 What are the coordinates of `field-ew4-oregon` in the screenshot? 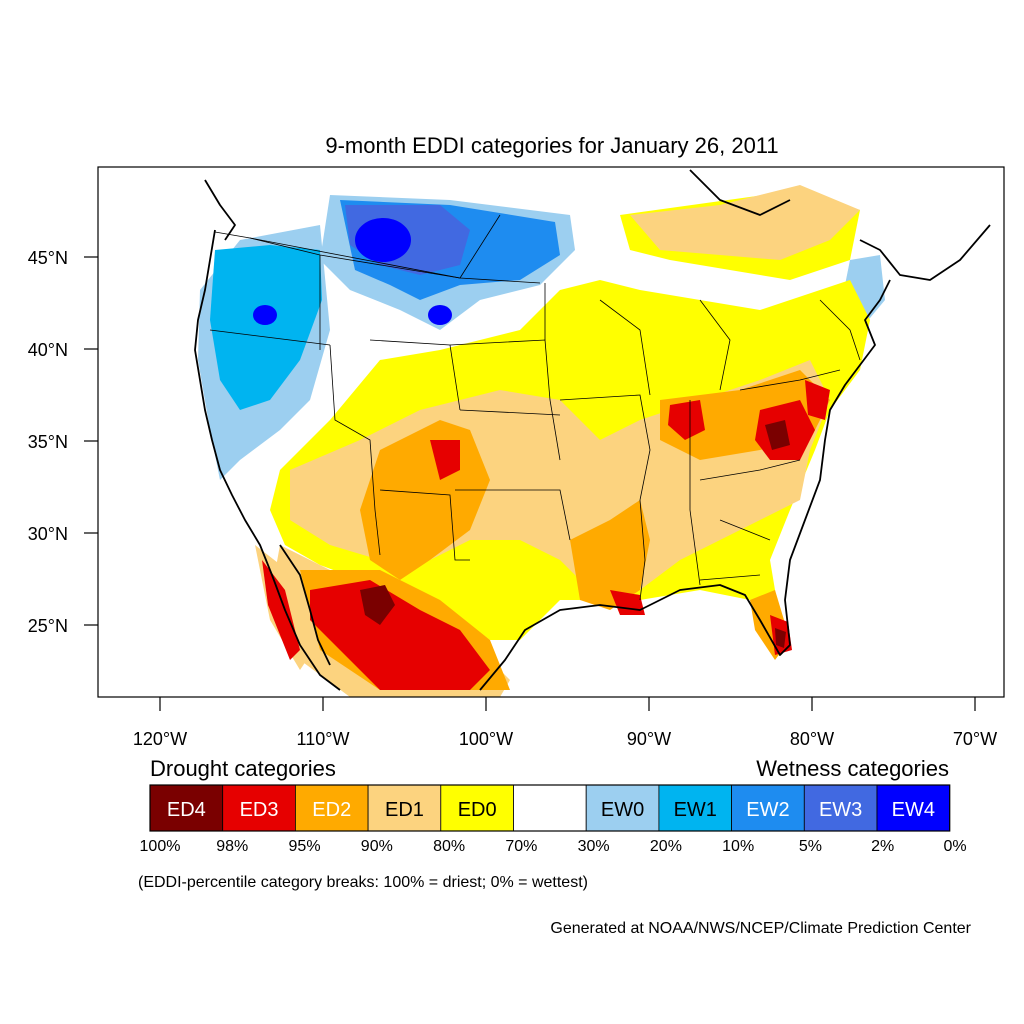 It's located at (265, 315).